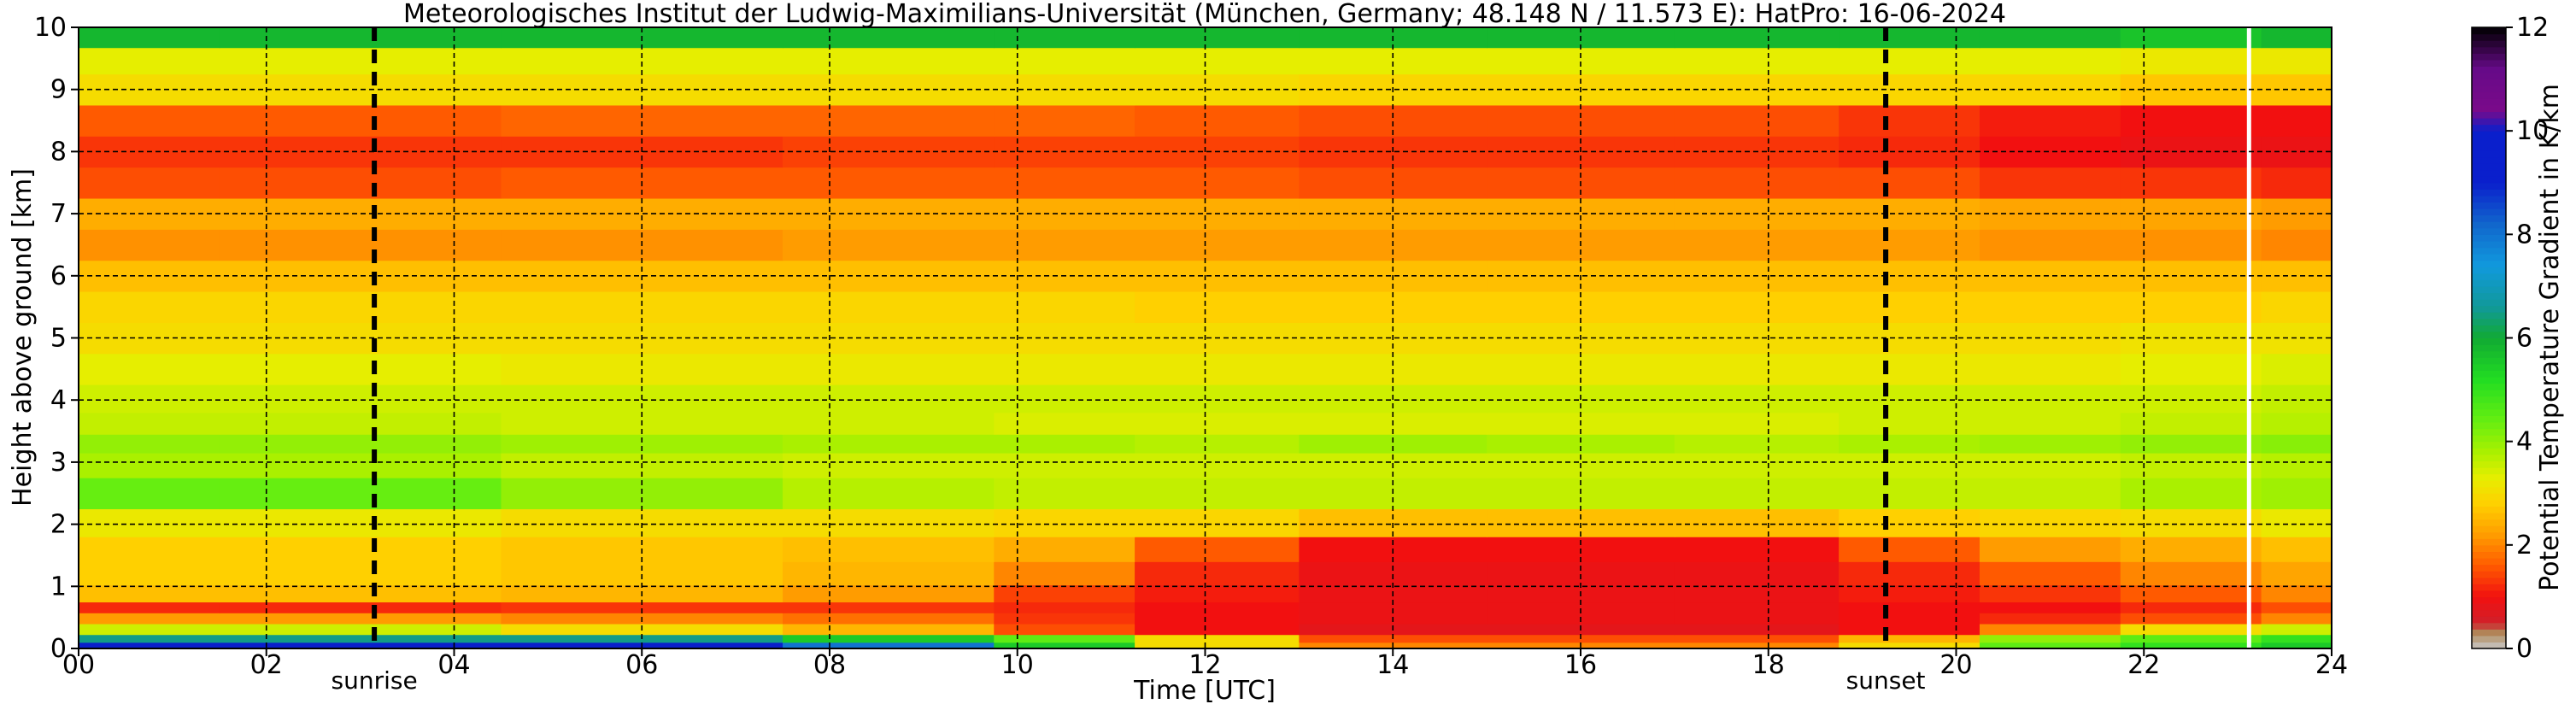 The image size is (2576, 704). What do you see at coordinates (1886, 680) in the screenshot?
I see `sun-marker-label-sunset: sunset` at bounding box center [1886, 680].